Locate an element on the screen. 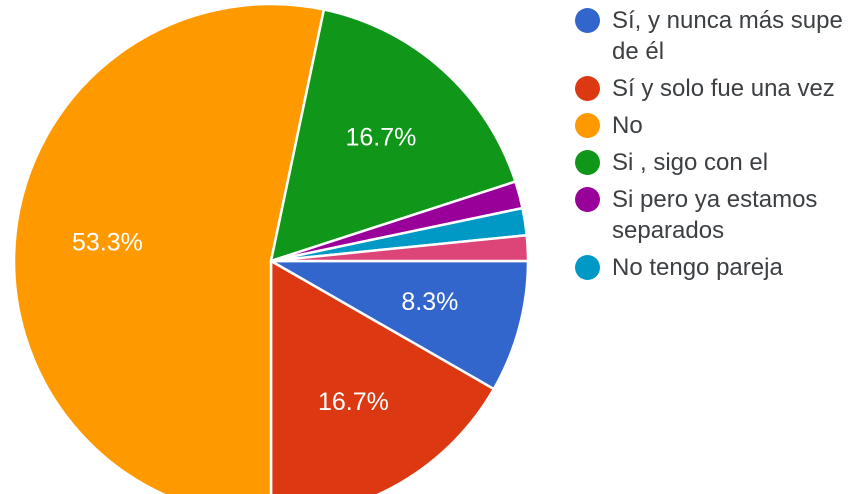 This screenshot has width=851, height=494. legend-label: No is located at coordinates (627, 125).